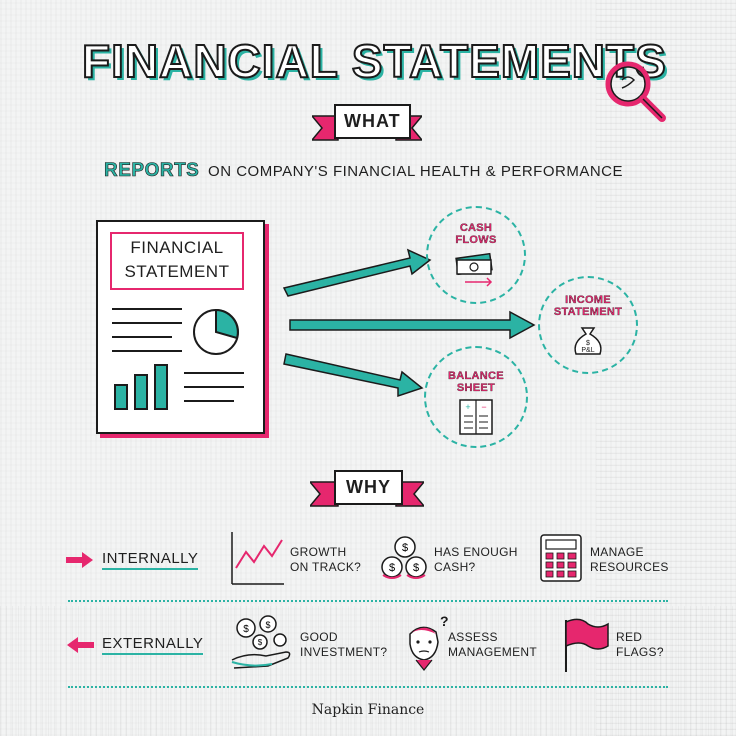 The image size is (736, 736). I want to click on brand-logo-text: Napkin Finance, so click(368, 710).